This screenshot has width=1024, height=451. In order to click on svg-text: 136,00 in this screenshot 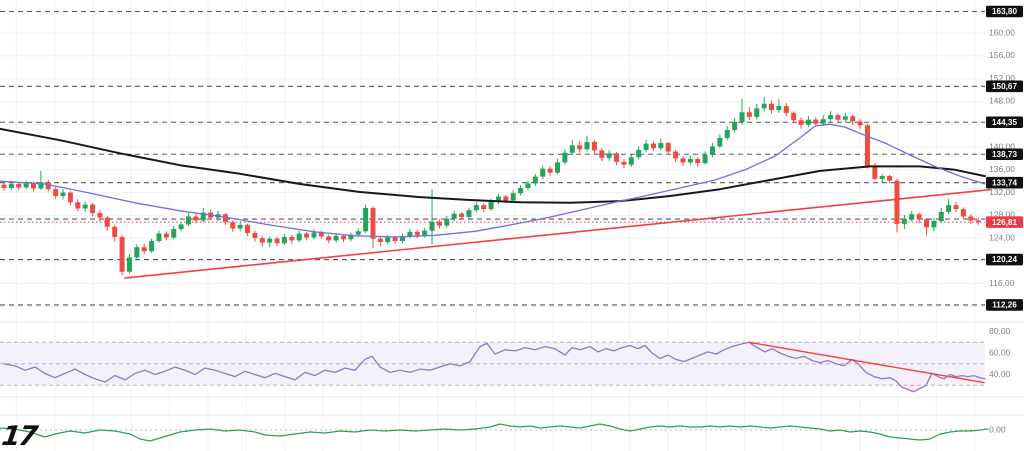, I will do `click(1002, 169)`.